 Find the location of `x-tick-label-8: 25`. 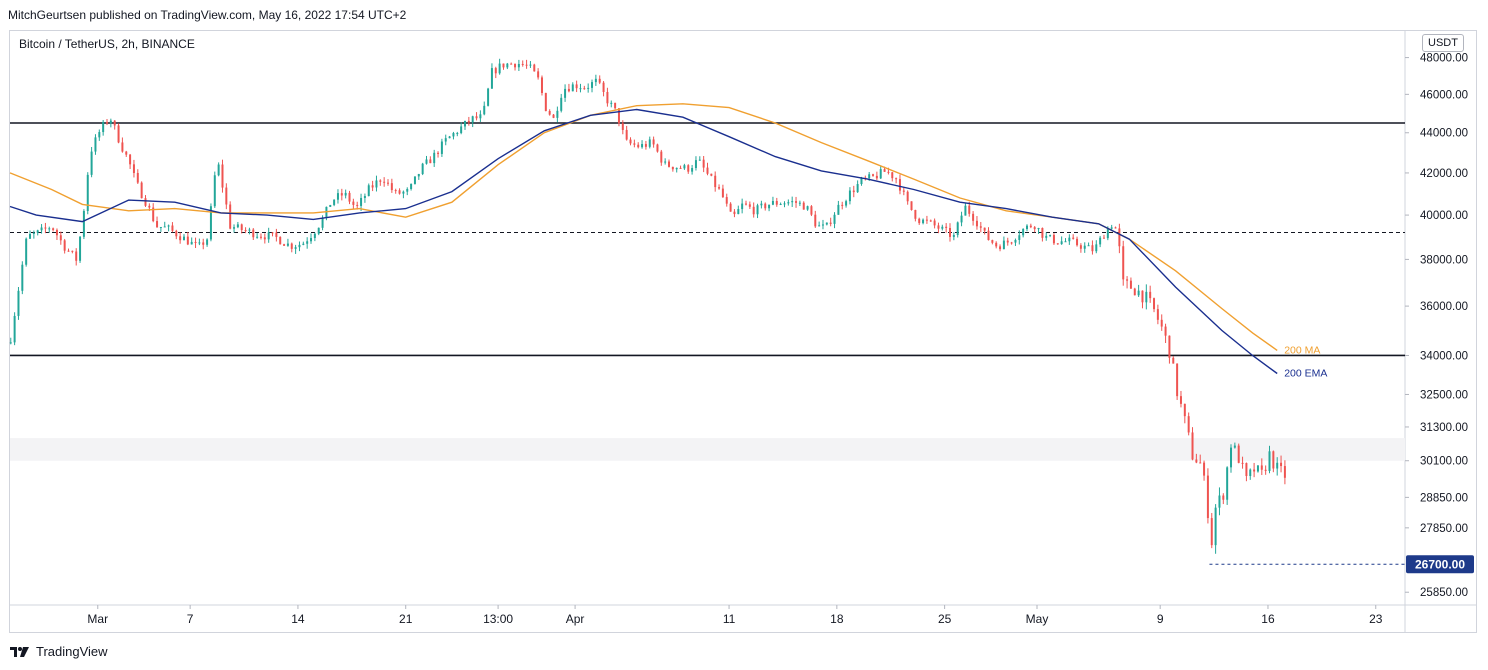

x-tick-label-8: 25 is located at coordinates (945, 619).